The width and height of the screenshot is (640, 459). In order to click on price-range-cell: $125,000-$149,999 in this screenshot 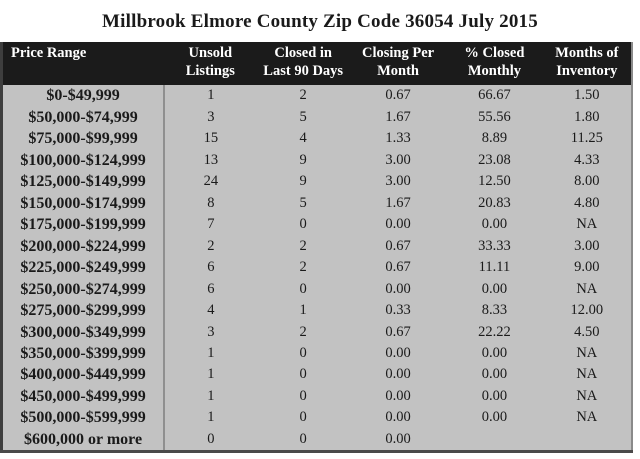, I will do `click(83, 182)`.